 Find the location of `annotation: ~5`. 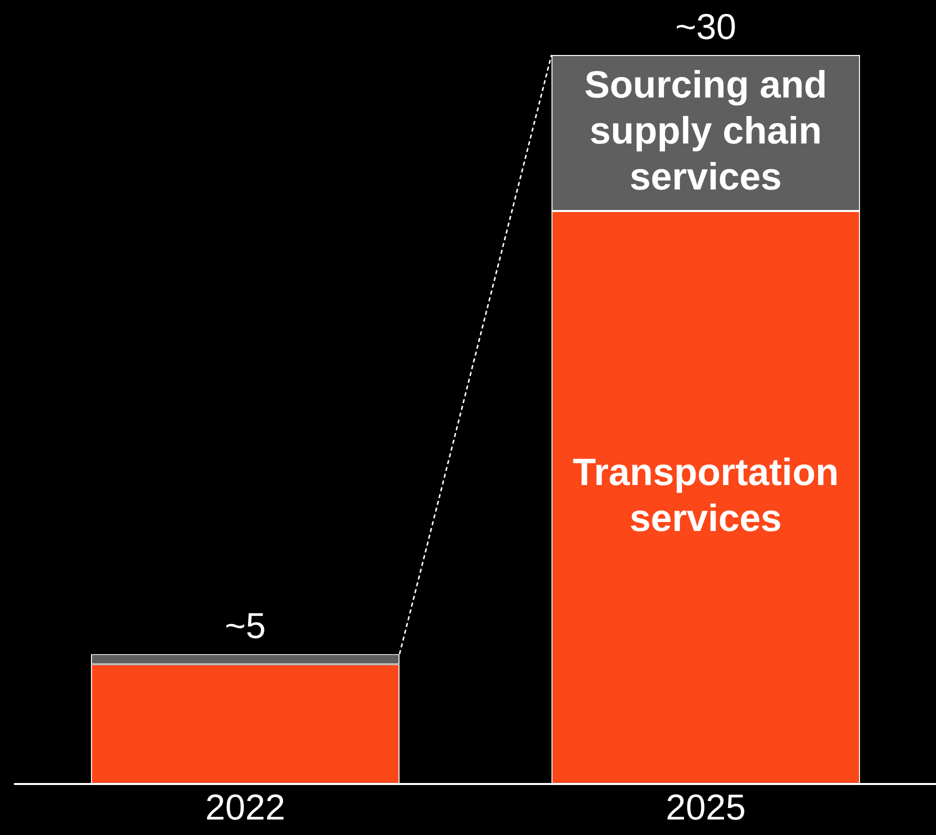

annotation: ~5 is located at coordinates (245, 625).